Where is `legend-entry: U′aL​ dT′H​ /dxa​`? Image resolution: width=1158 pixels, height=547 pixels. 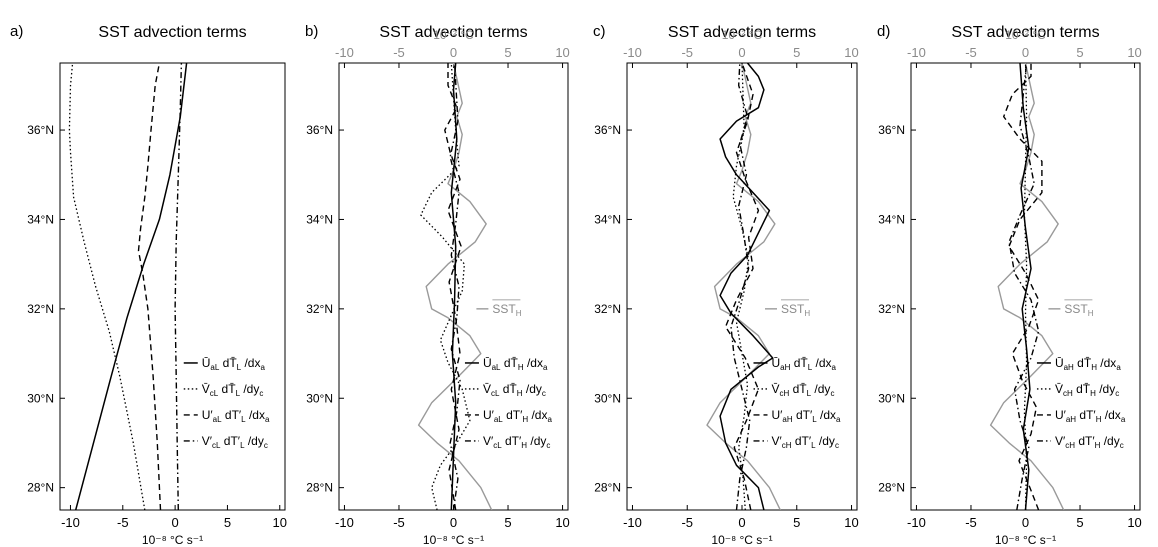 legend-entry: U′aL​ dT′H​ /dxa​ is located at coordinates (518, 416).